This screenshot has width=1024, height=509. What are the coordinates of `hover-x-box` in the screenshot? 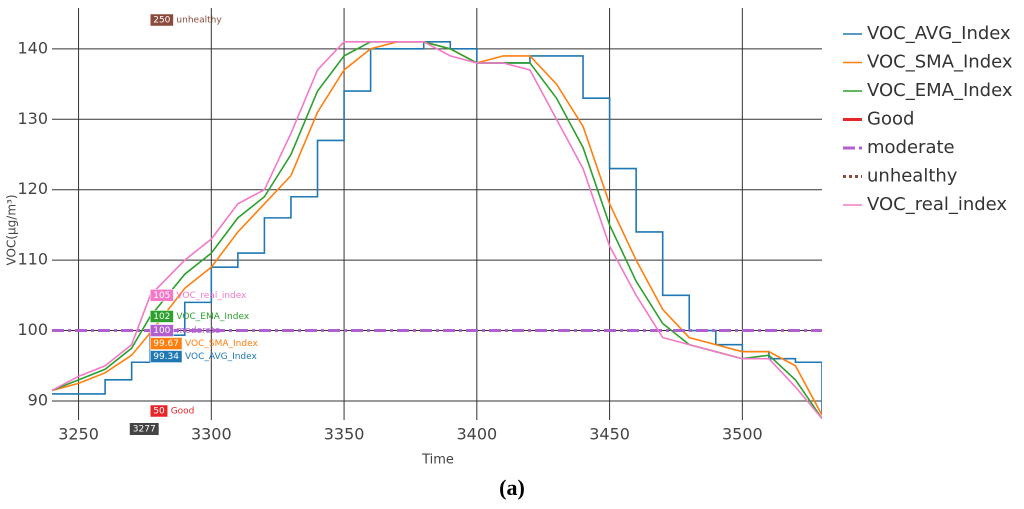 It's located at (144, 429).